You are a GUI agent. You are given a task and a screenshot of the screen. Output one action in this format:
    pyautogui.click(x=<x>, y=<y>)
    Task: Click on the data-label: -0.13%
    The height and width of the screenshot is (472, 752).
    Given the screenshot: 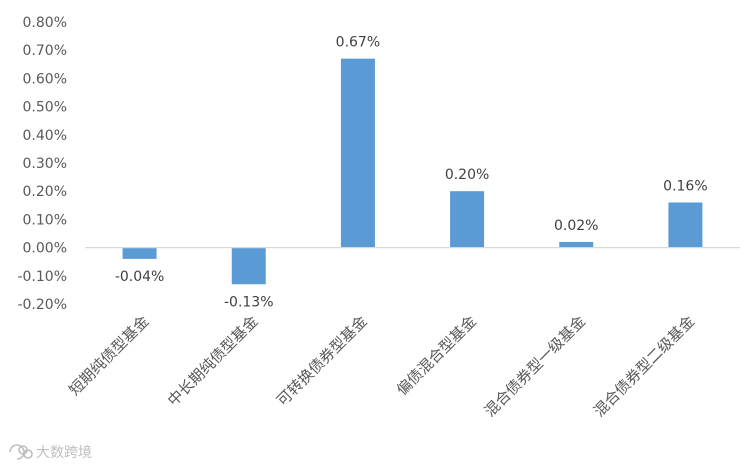 What is the action you would take?
    pyautogui.click(x=249, y=302)
    